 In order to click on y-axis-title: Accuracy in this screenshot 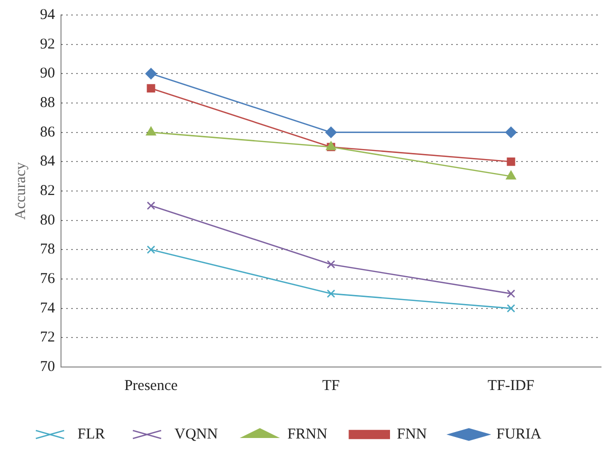, I will do `click(20, 191)`.